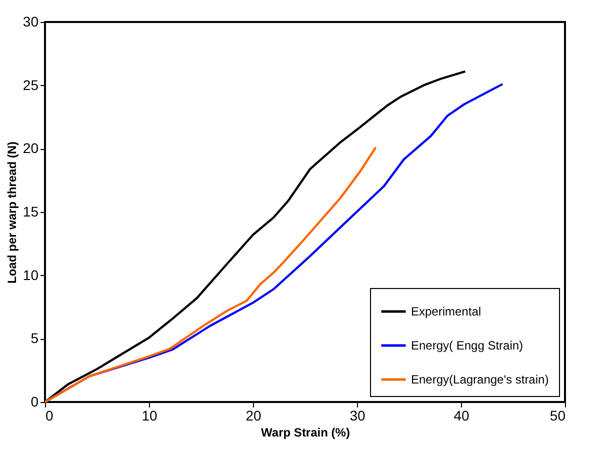 The width and height of the screenshot is (604, 470). What do you see at coordinates (11, 212) in the screenshot?
I see `y-axis-title: Load per warp thread (N)` at bounding box center [11, 212].